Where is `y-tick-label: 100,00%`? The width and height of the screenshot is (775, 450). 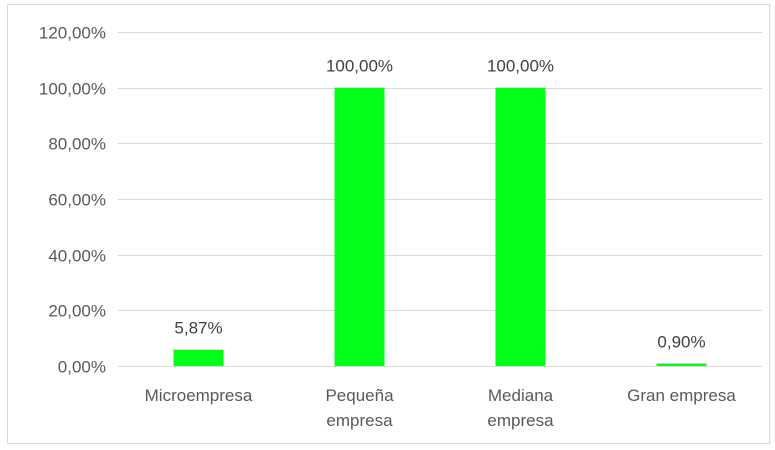
y-tick-label: 100,00% is located at coordinates (72, 89).